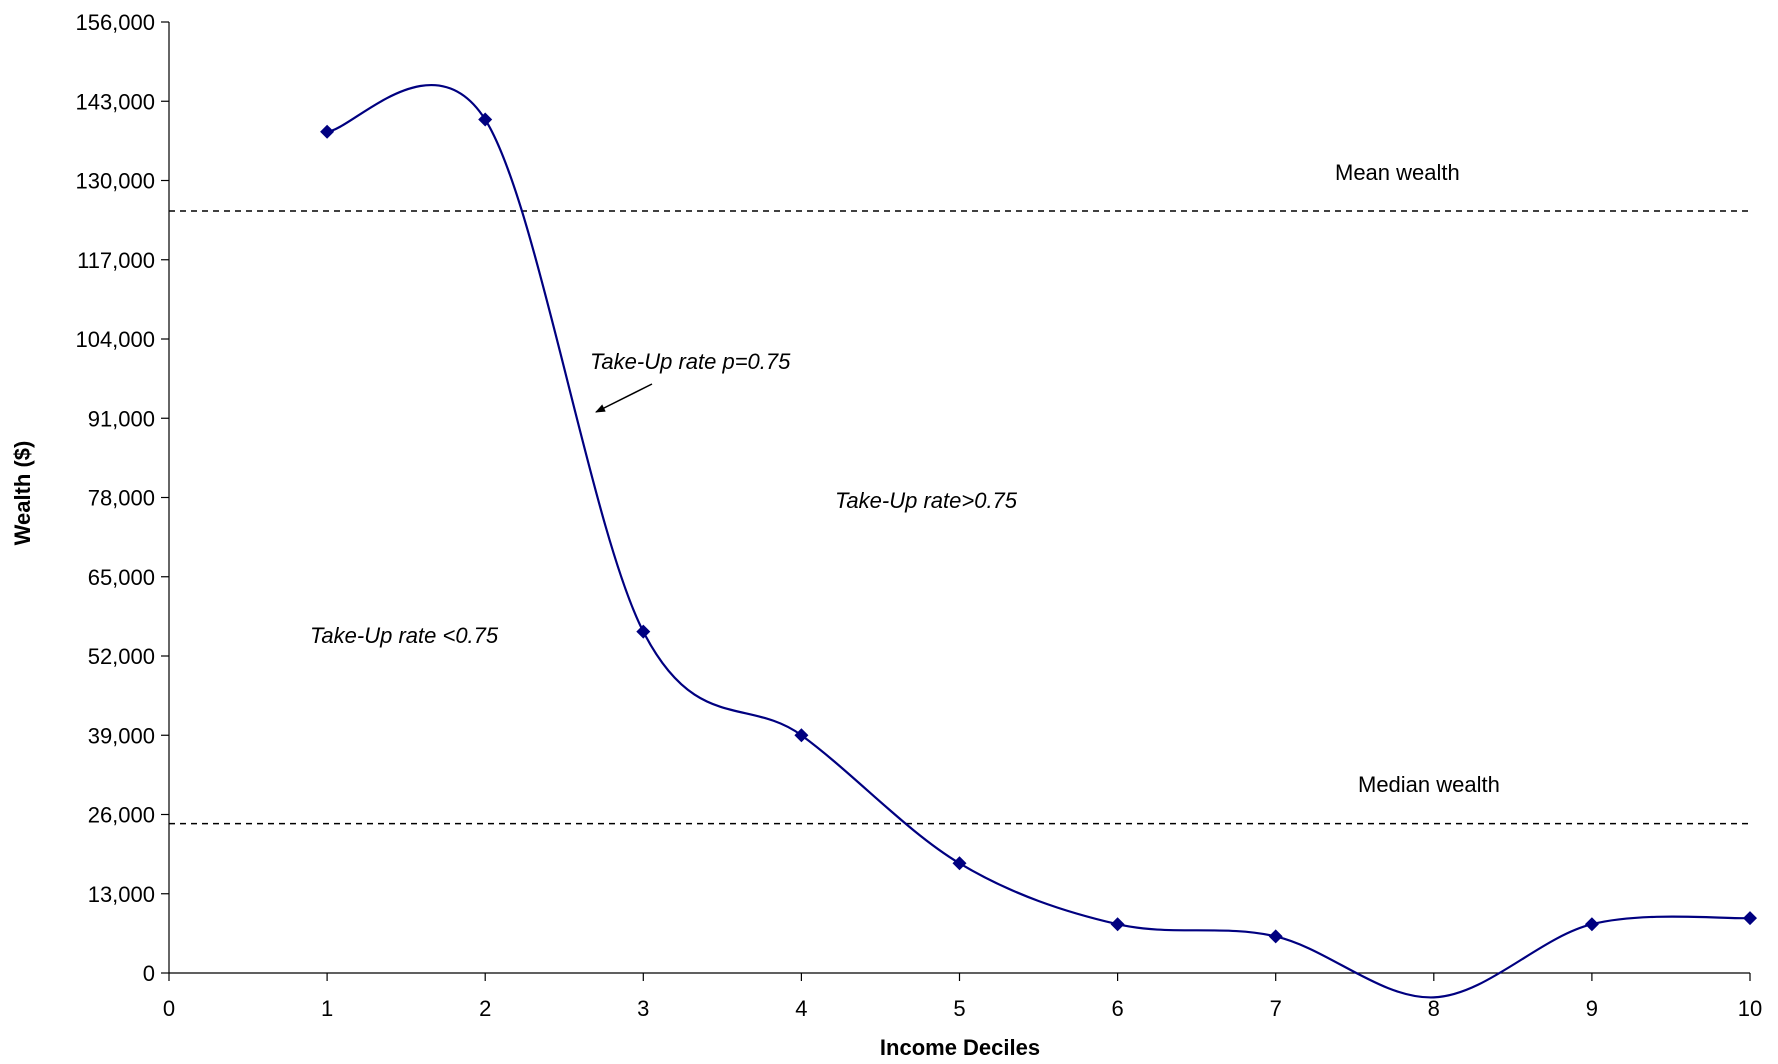  Describe the element at coordinates (115, 22) in the screenshot. I see `y-tick-label: 156,000` at that location.